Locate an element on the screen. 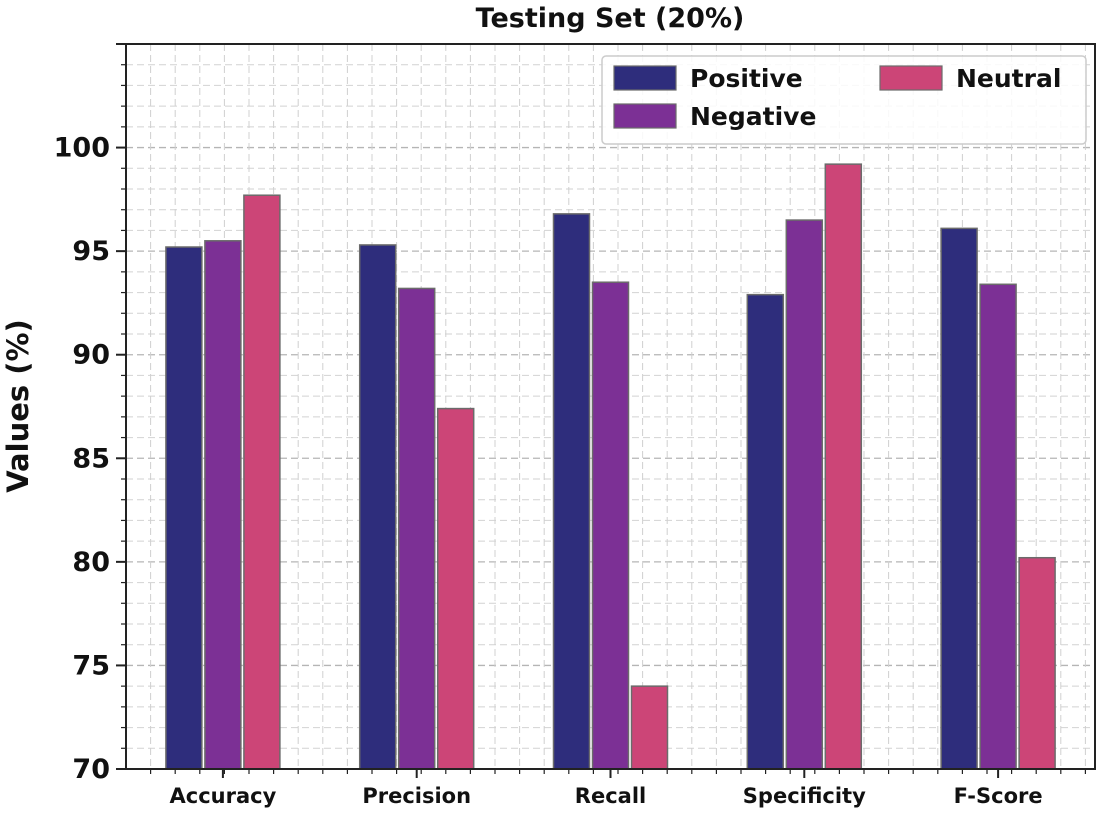  x-tick-label: F-Score is located at coordinates (998, 796).